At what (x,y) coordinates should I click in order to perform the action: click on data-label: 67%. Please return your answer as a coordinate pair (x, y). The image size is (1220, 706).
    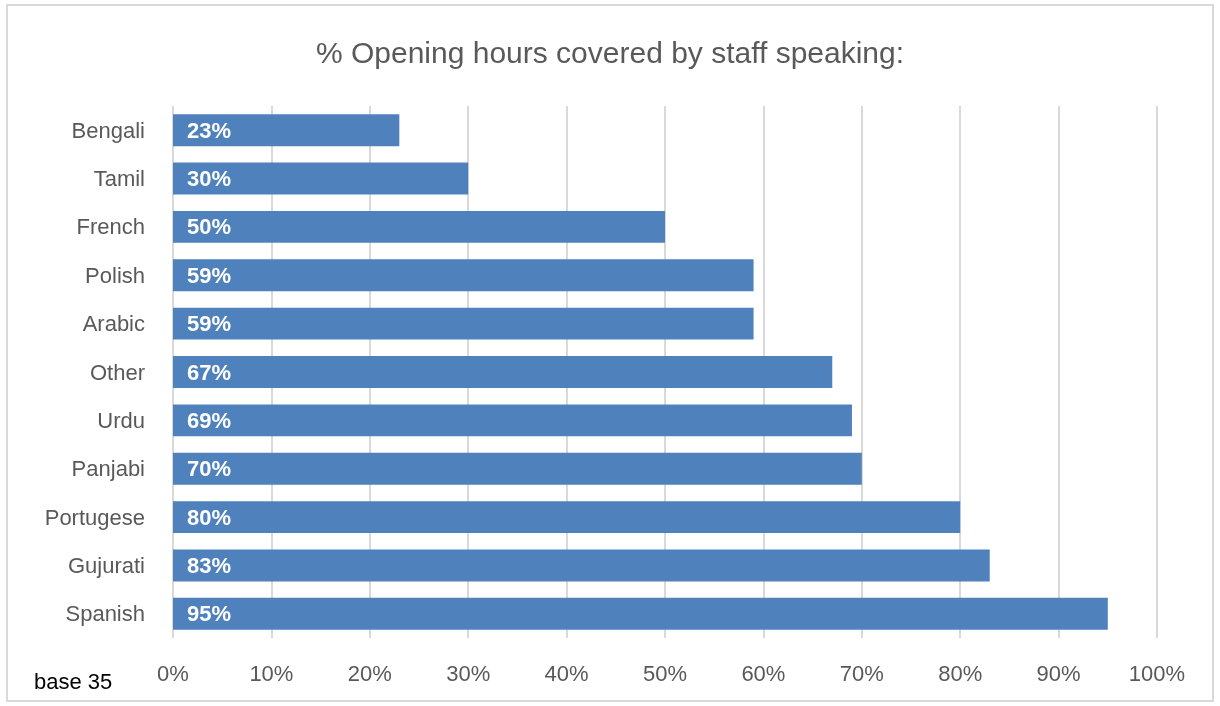
    Looking at the image, I should click on (209, 372).